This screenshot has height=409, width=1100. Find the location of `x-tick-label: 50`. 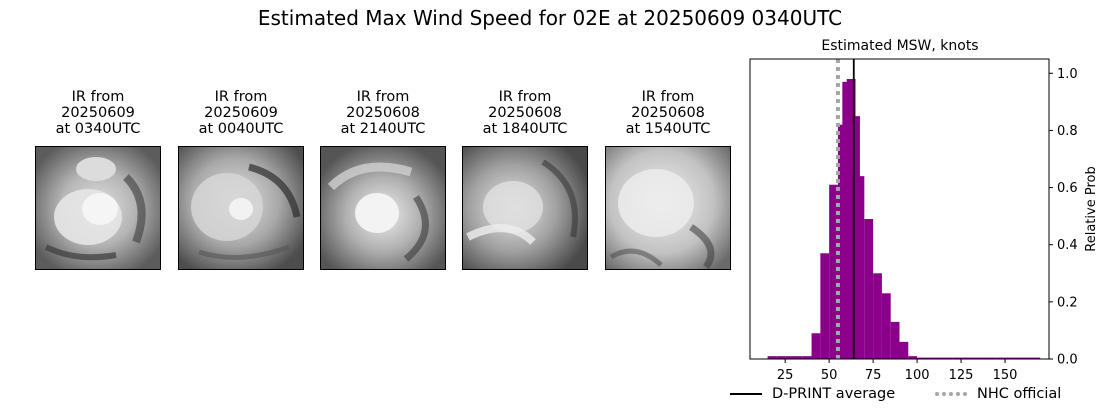

x-tick-label: 50 is located at coordinates (829, 375).